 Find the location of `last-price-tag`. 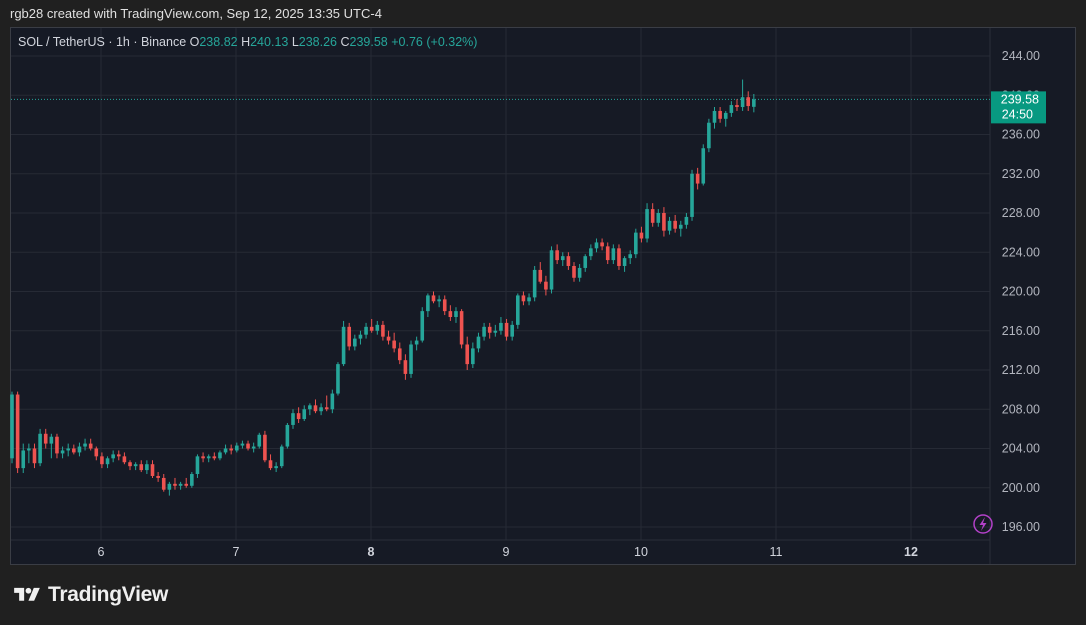

last-price-tag is located at coordinates (1018, 107).